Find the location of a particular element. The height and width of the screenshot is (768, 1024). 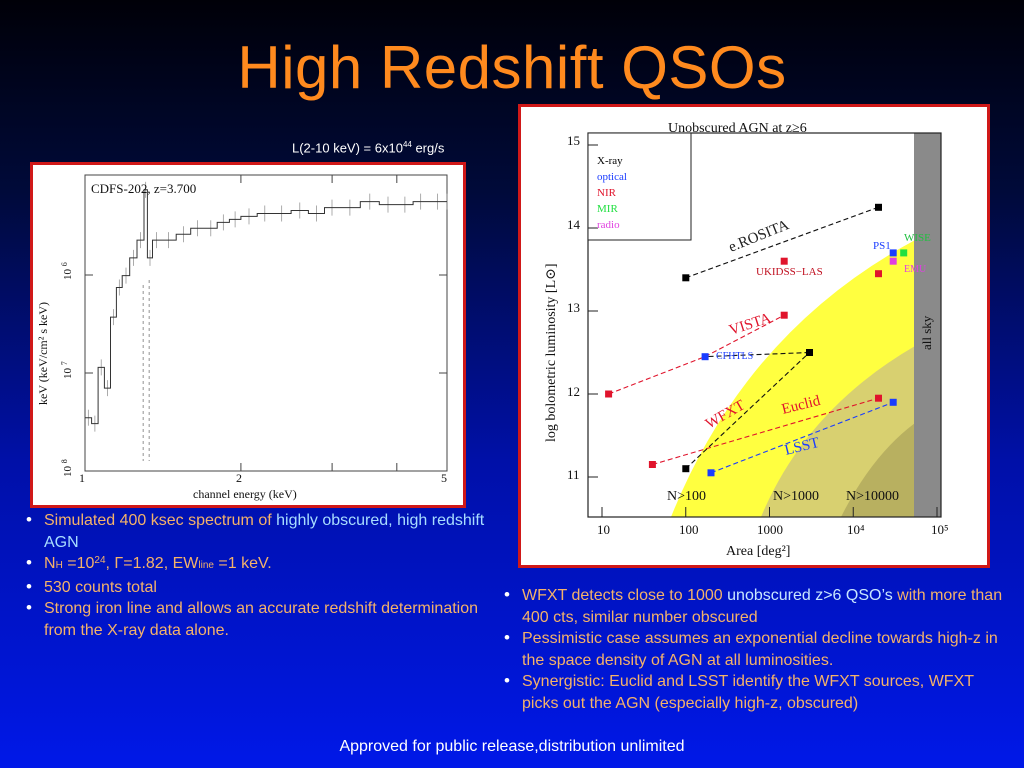

survey-label-ukidss: UKIDSS−LAS is located at coordinates (789, 272).